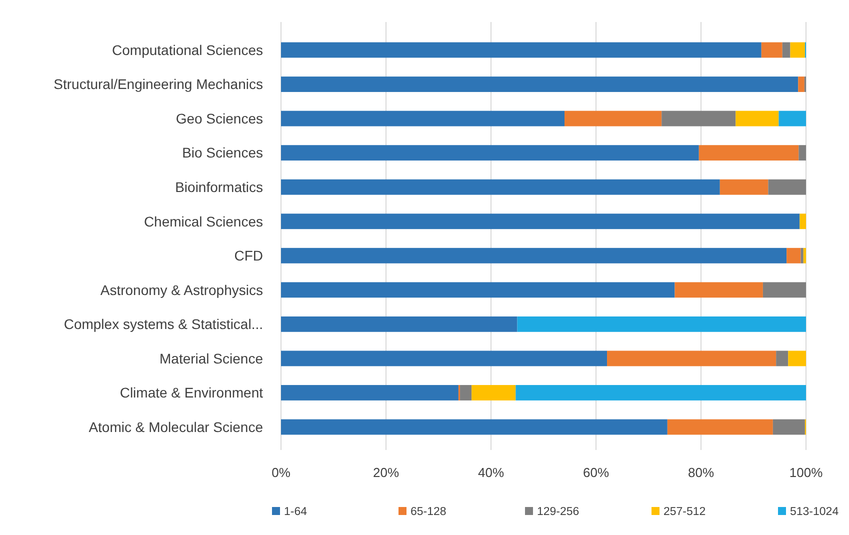  I want to click on y-tick-label: Geo Sciences, so click(219, 118).